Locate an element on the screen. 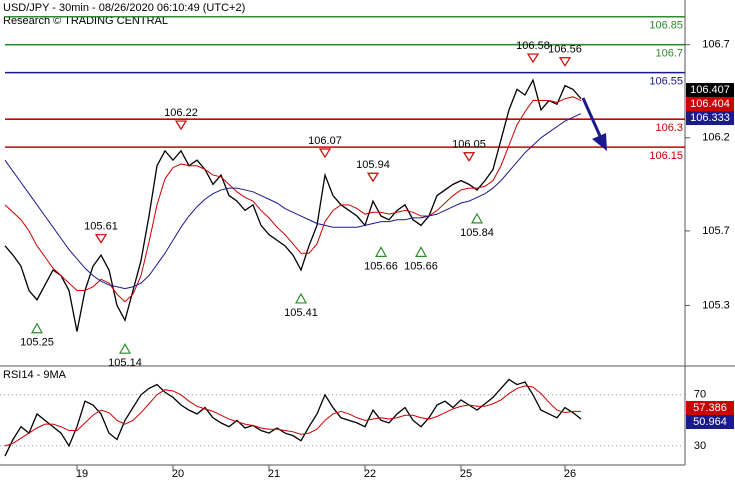  level-label: 106.7 is located at coordinates (669, 54).